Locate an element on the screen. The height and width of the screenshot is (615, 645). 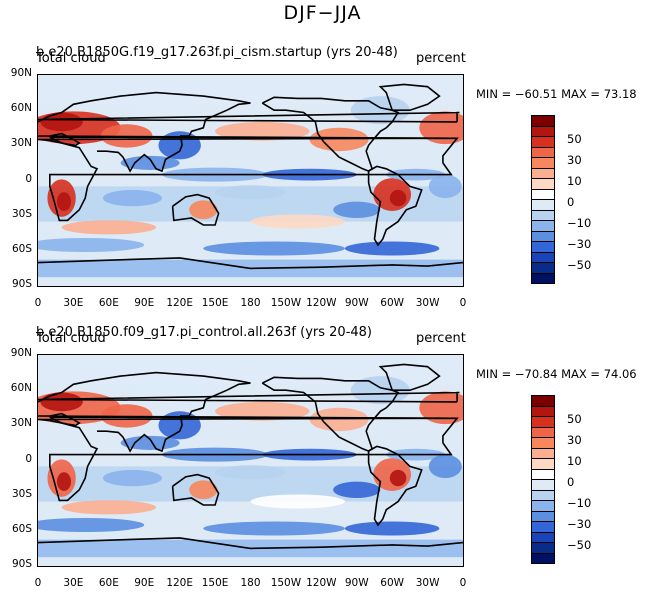
figure-title: DJF−JJA is located at coordinates (322, 13).